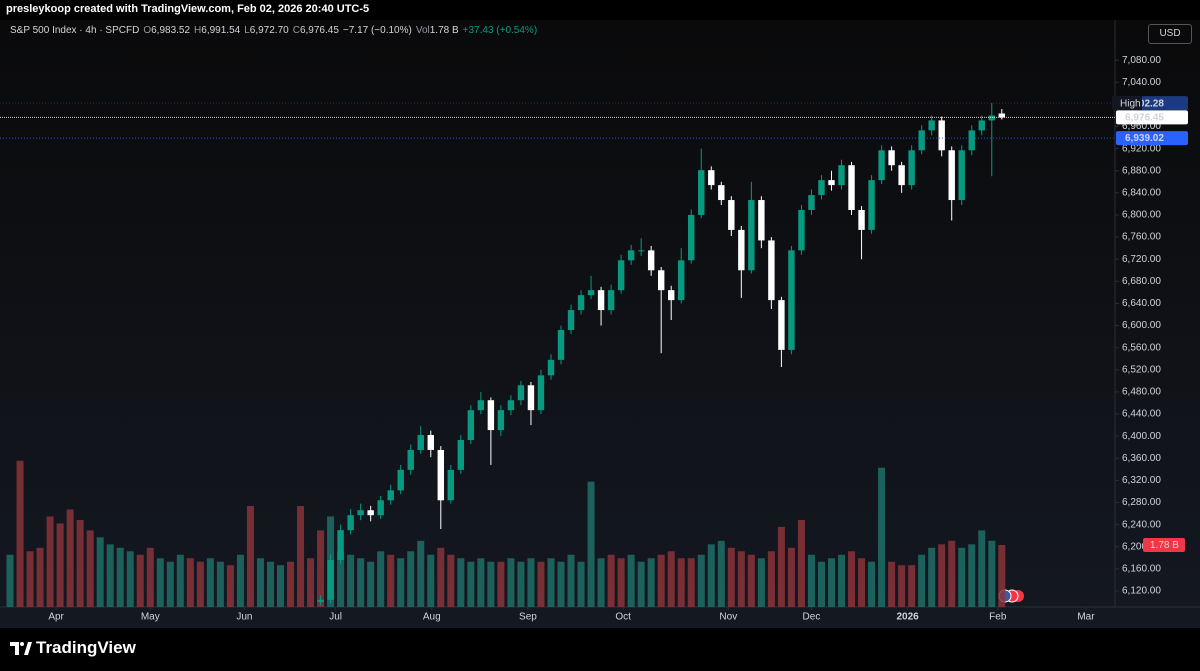 The height and width of the screenshot is (671, 1200). I want to click on logo-shape, so click(28, 648).